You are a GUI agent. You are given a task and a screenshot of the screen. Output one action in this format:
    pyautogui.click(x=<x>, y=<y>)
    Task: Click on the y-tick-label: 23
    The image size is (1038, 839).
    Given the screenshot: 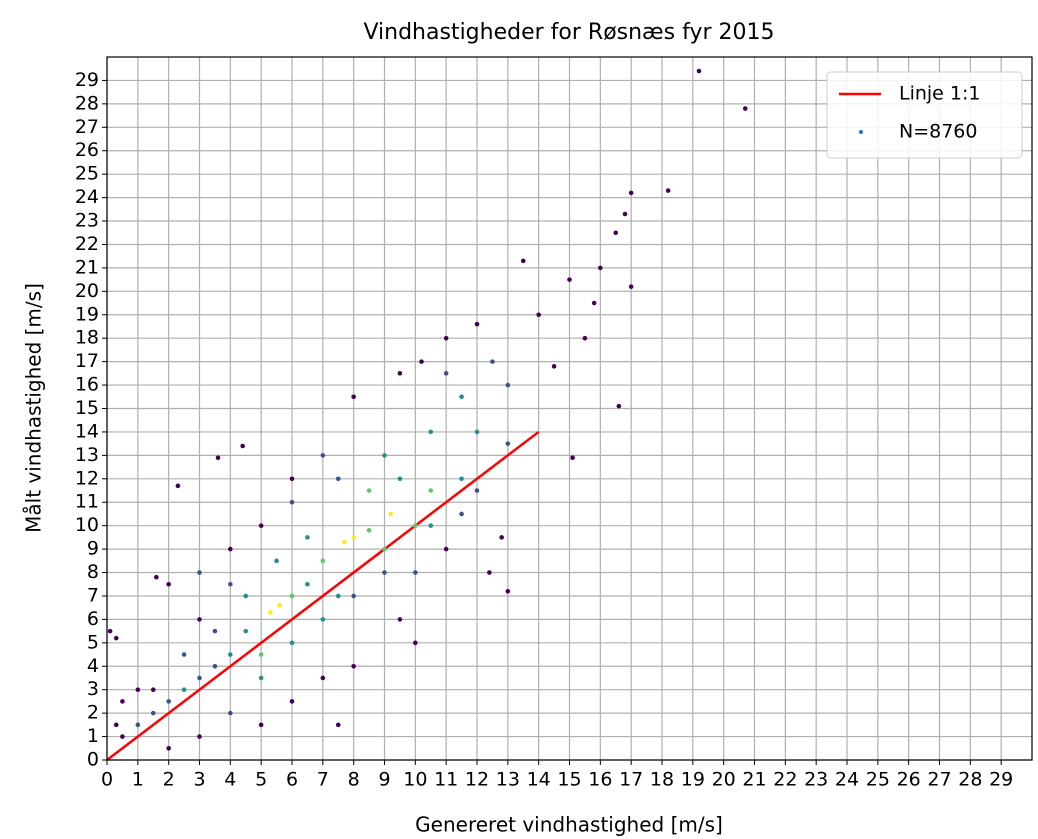 What is the action you would take?
    pyautogui.click(x=87, y=221)
    